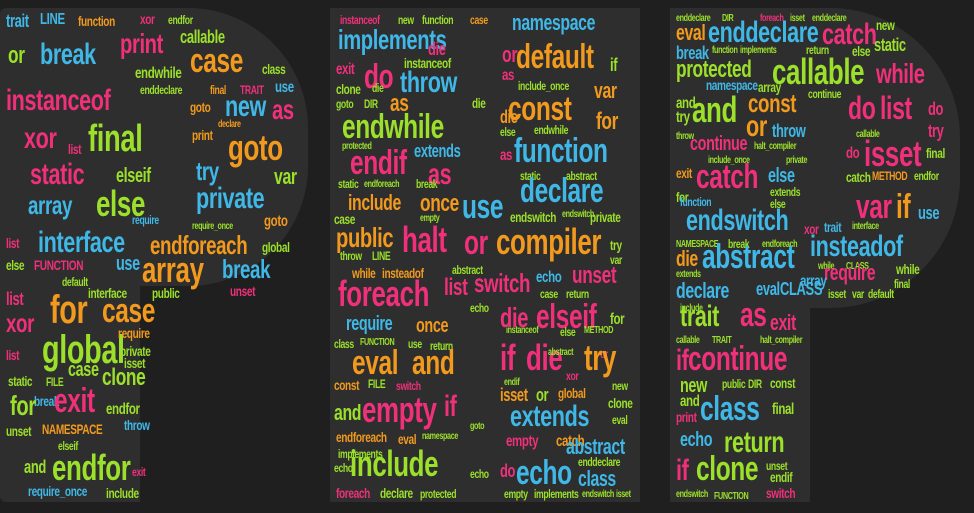 This screenshot has height=513, width=974. Describe the element at coordinates (68, 446) in the screenshot. I see `keyword-word: elseif` at that location.